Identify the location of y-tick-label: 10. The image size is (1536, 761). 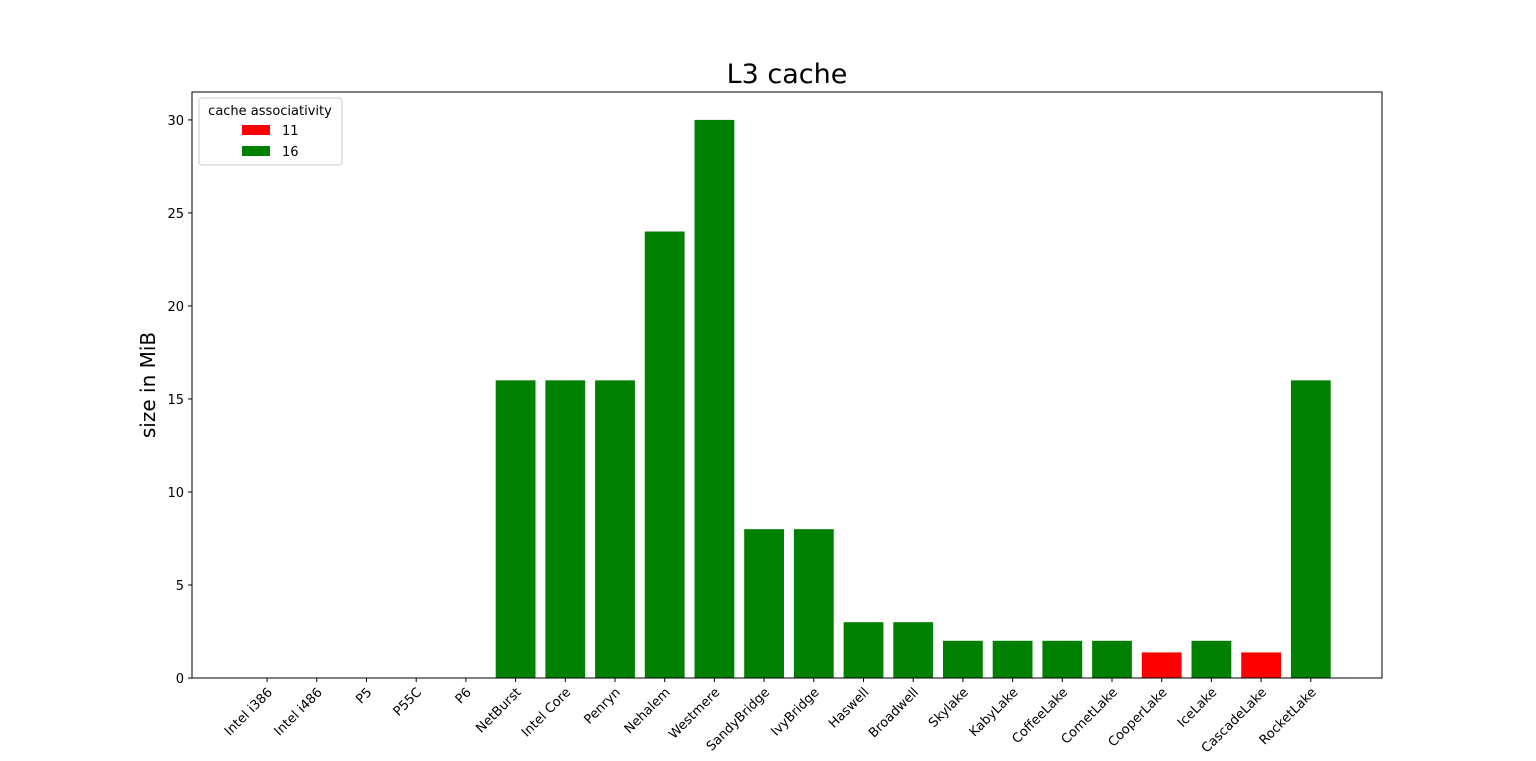
(175, 493).